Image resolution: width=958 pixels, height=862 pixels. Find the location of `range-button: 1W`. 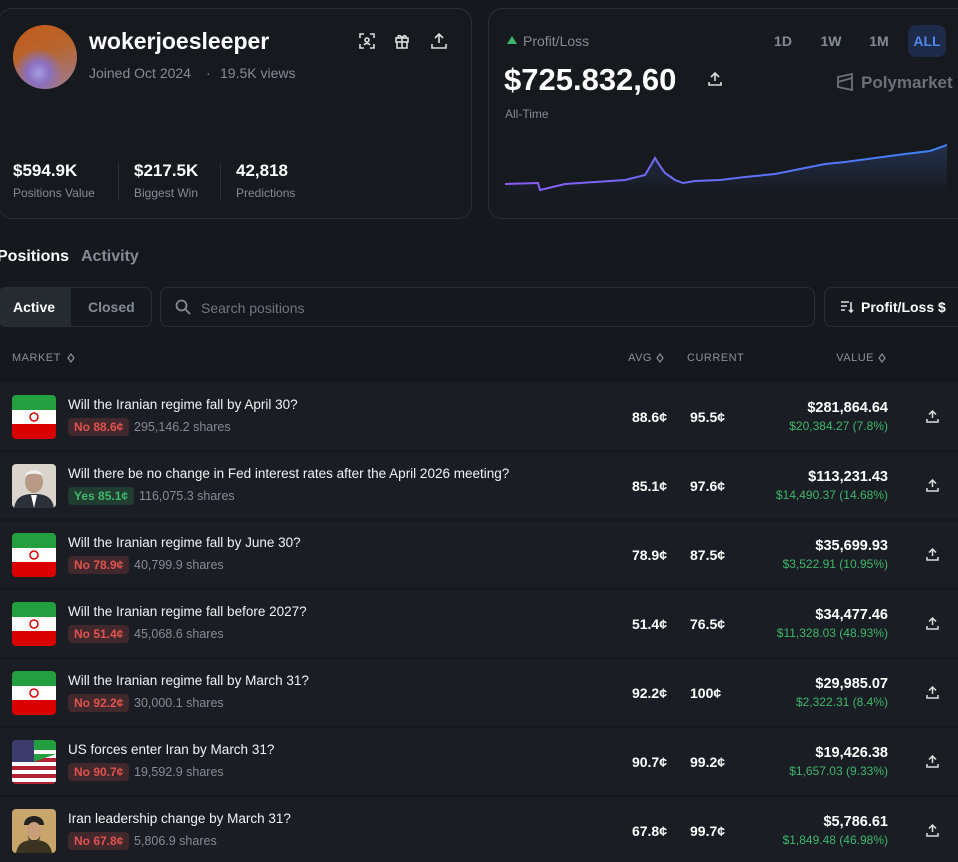

range-button: 1W is located at coordinates (831, 41).